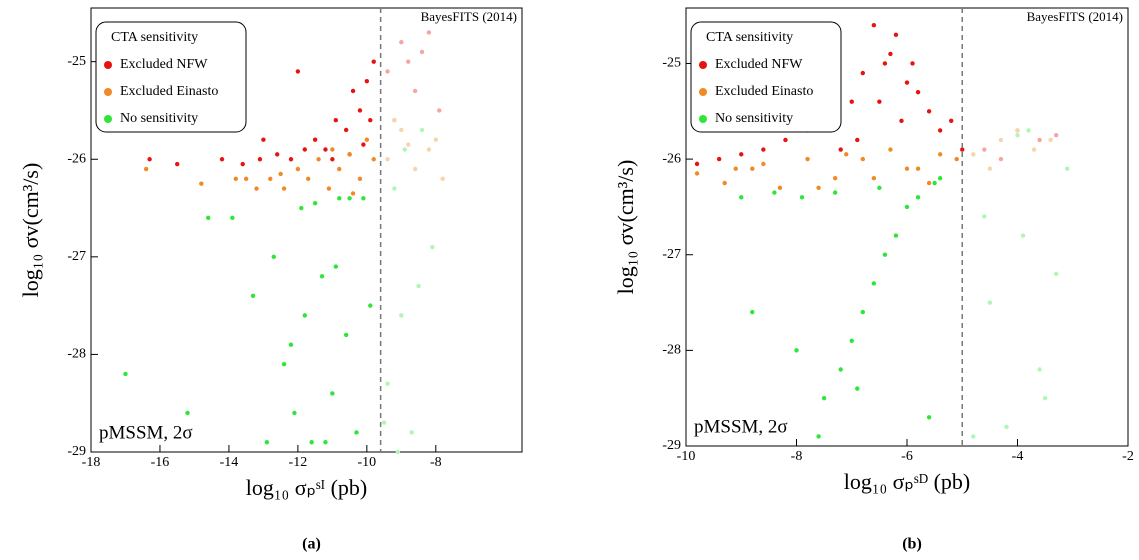 The height and width of the screenshot is (560, 1139). I want to click on x-axis-label: log₁₀ σₚˢᴵ (pb), so click(306, 487).